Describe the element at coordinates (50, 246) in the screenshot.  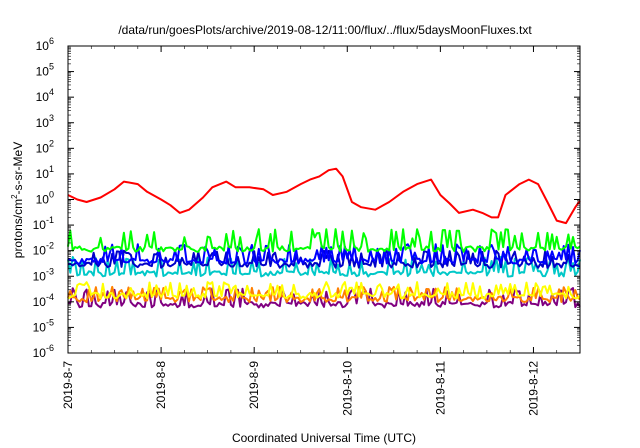
I see `y-tick-exp: -2` at that location.